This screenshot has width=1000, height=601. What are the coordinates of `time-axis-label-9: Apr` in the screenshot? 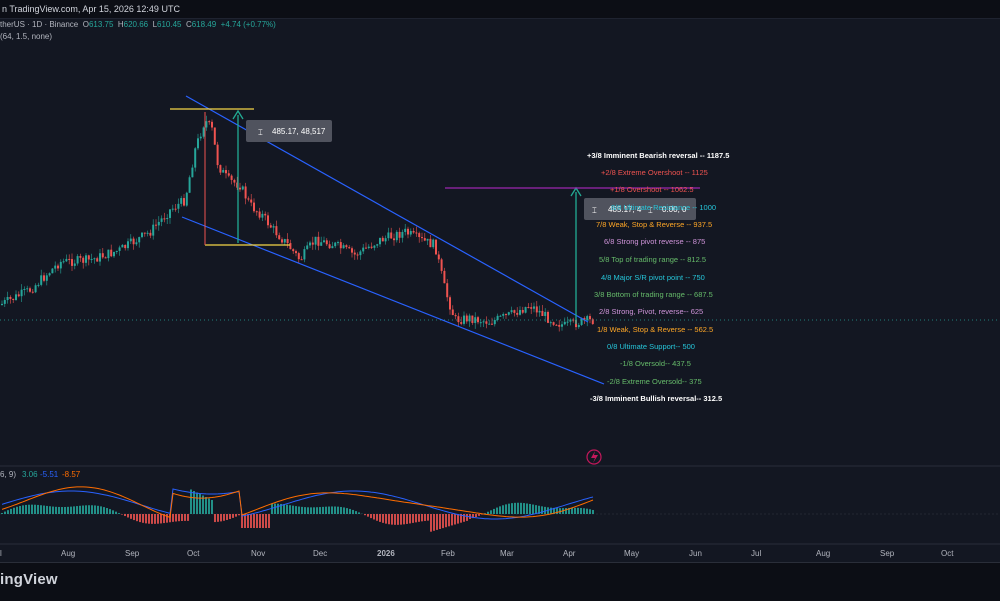 It's located at (569, 553).